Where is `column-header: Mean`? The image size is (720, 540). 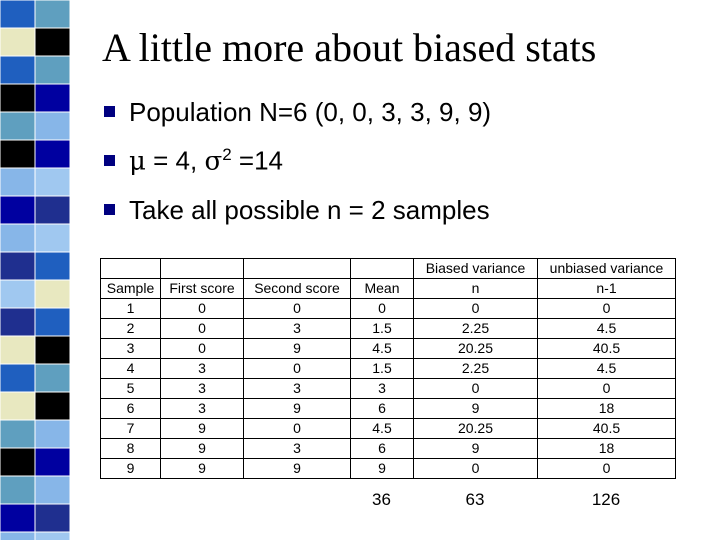 column-header: Mean is located at coordinates (382, 288).